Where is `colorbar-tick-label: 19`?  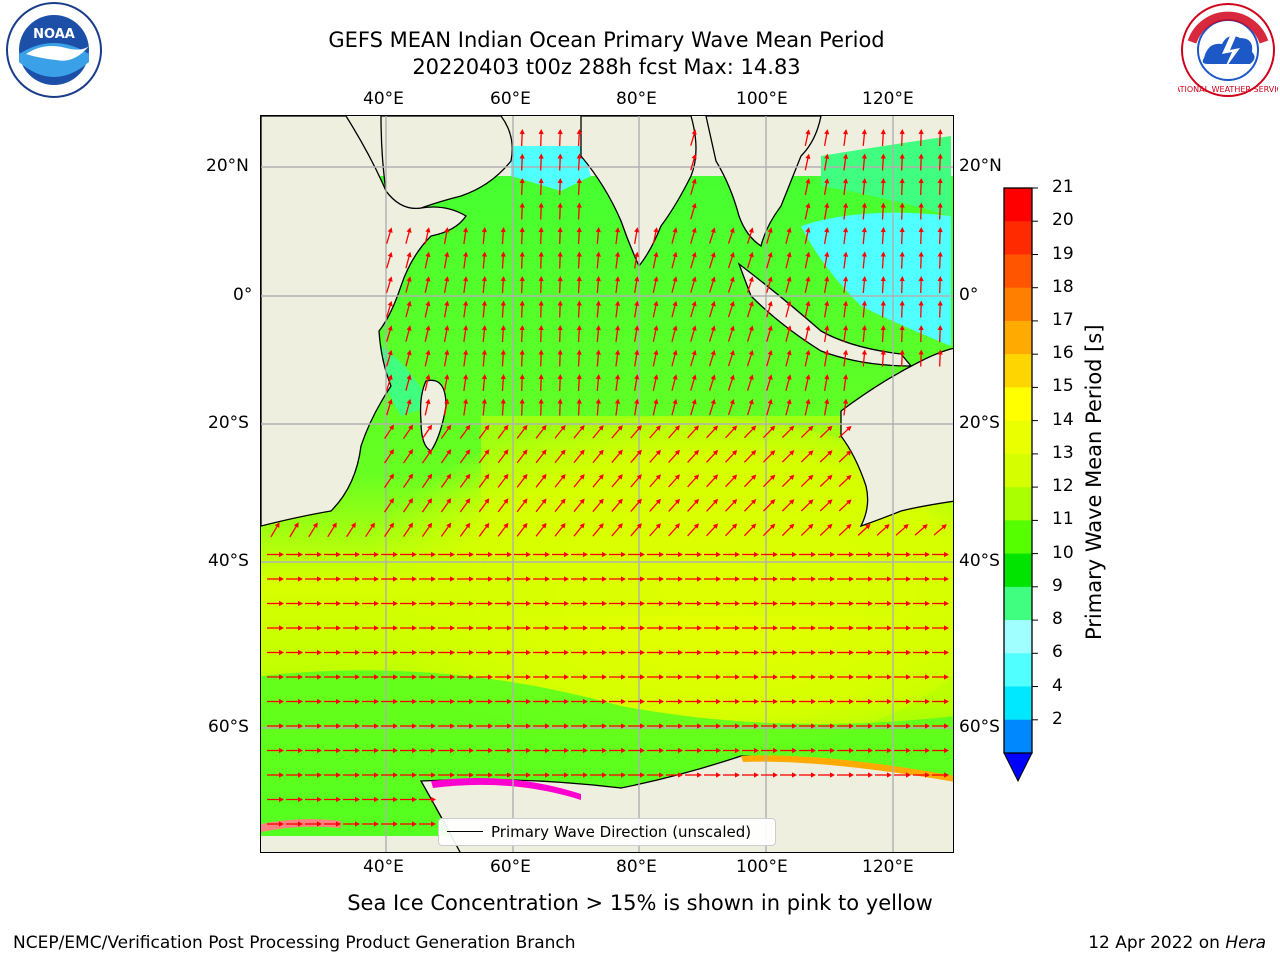
colorbar-tick-label: 19 is located at coordinates (1063, 253).